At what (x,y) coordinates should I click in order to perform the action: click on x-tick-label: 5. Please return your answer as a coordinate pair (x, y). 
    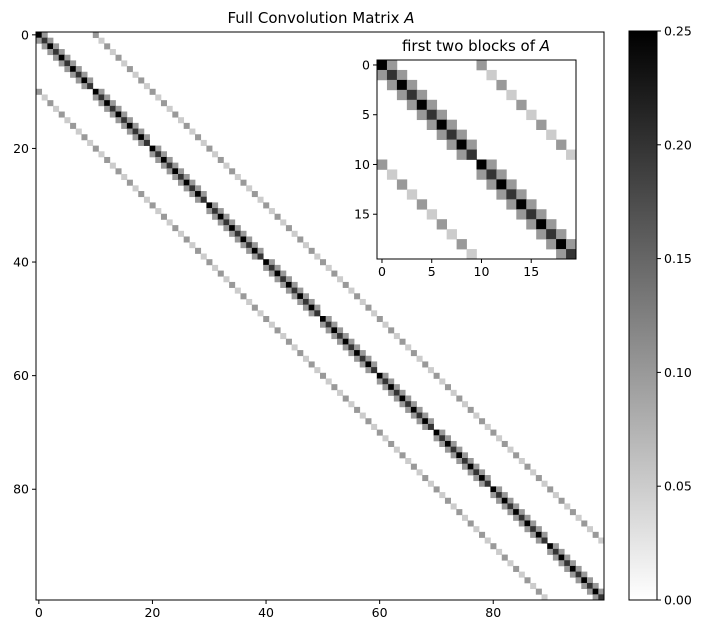
    Looking at the image, I should click on (432, 271).